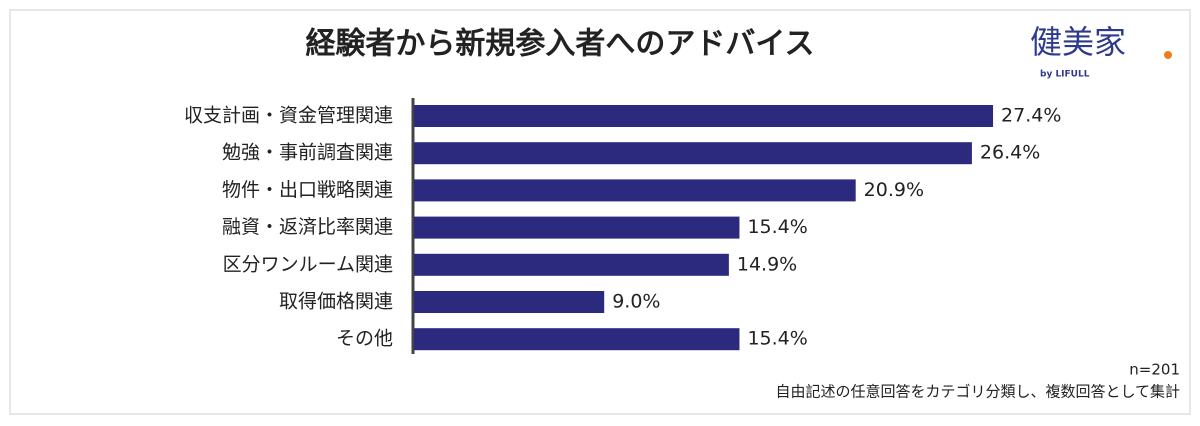 This screenshot has height=426, width=1200. Describe the element at coordinates (307, 153) in the screenshot. I see `category-label: 勉強・事前調査関連` at that location.